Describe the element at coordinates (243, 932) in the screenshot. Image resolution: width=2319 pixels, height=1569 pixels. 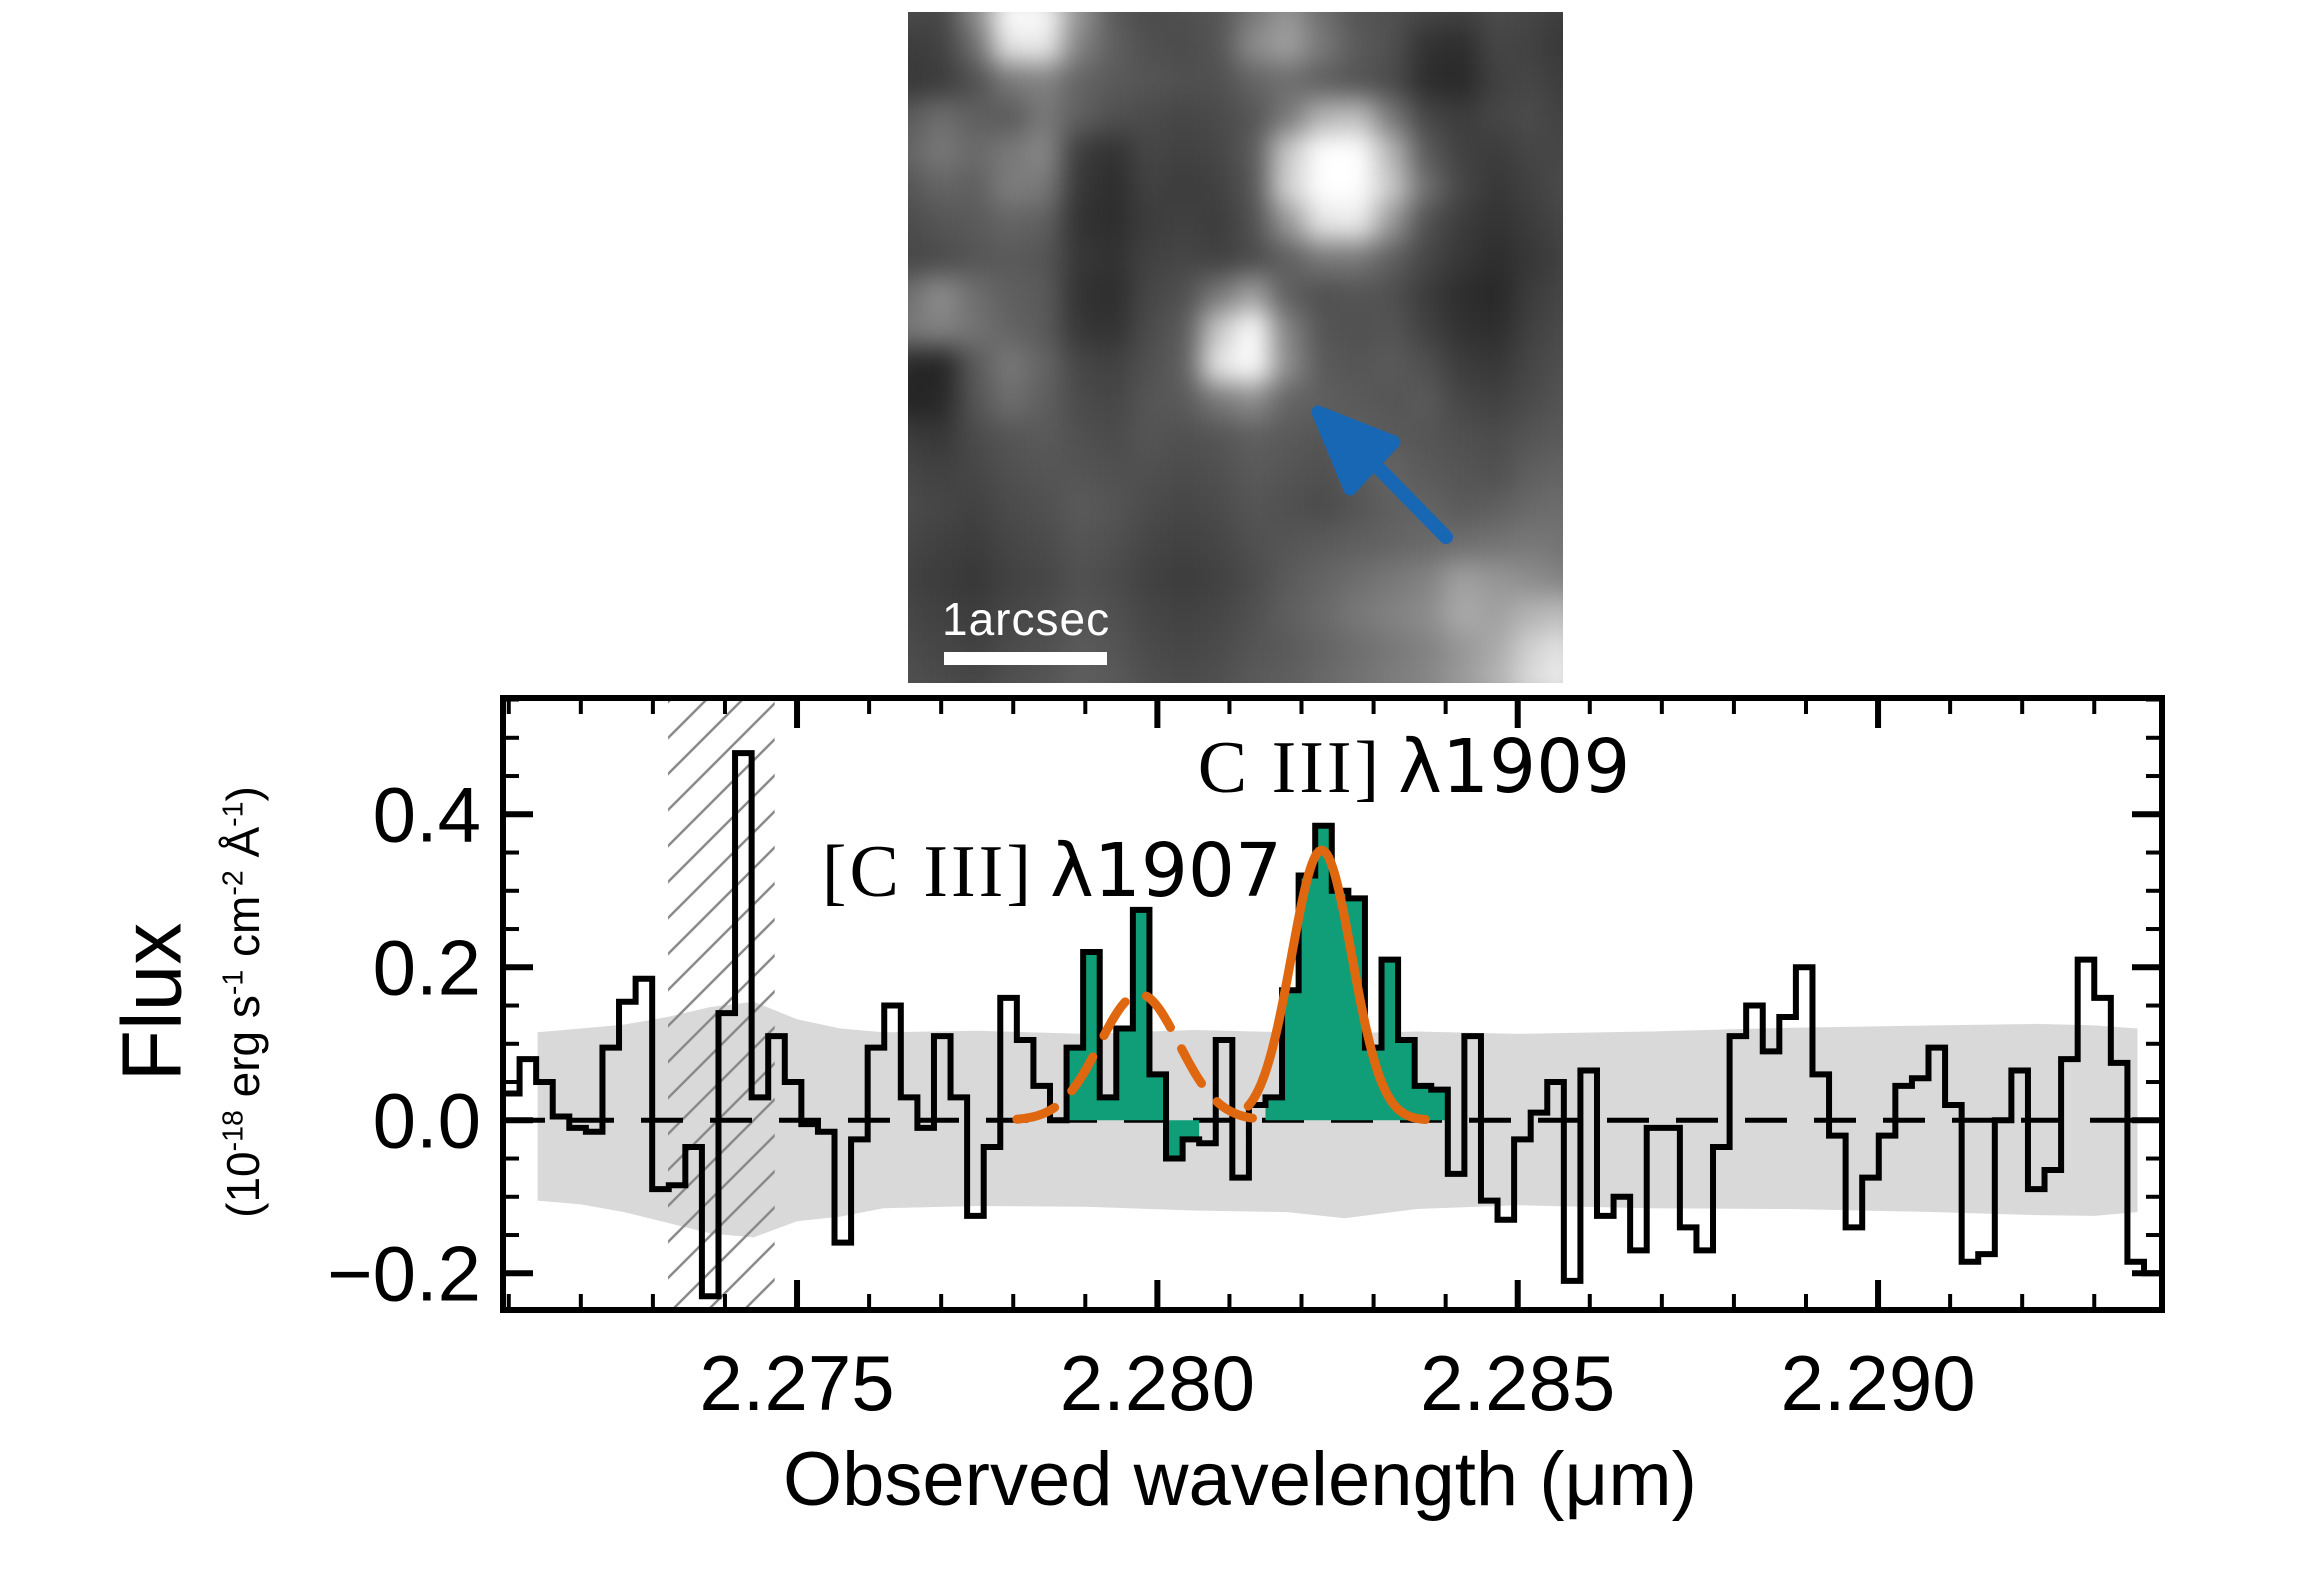
I see `y-axis-units-part: cm` at that location.